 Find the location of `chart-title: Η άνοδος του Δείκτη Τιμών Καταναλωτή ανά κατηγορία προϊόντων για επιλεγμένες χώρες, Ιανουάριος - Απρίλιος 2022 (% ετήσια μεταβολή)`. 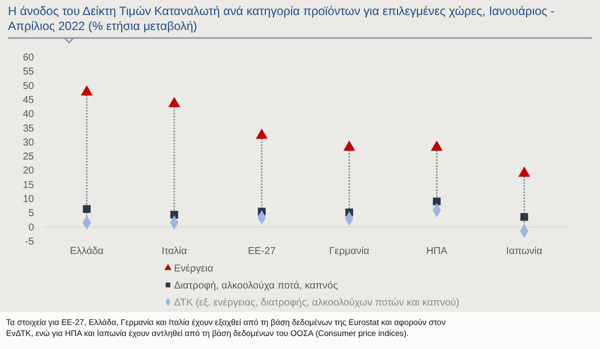

chart-title: Η άνοδος του Δείκτη Τιμών Καταναλωτή ανά κατηγορία προϊόντων για επιλεγμένες χώρες, Ιανουάριος - Απρίλιος 2022 (% ετήσια μεταβολή) is located at coordinates (281, 18).